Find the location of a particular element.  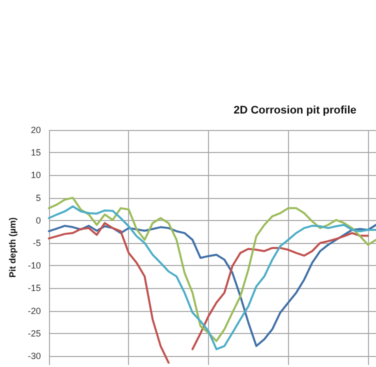

y-tick-label: 10 is located at coordinates (35, 175).